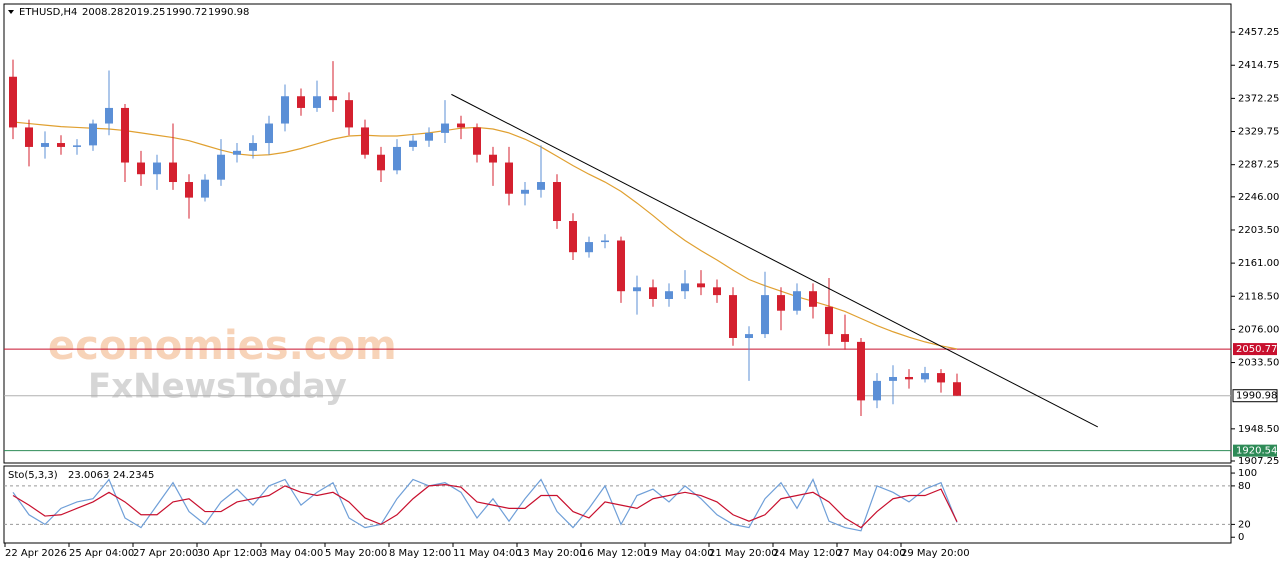 The width and height of the screenshot is (1280, 567). Describe the element at coordinates (133, 475) in the screenshot. I see `osc-d-value: 24.2345` at that location.